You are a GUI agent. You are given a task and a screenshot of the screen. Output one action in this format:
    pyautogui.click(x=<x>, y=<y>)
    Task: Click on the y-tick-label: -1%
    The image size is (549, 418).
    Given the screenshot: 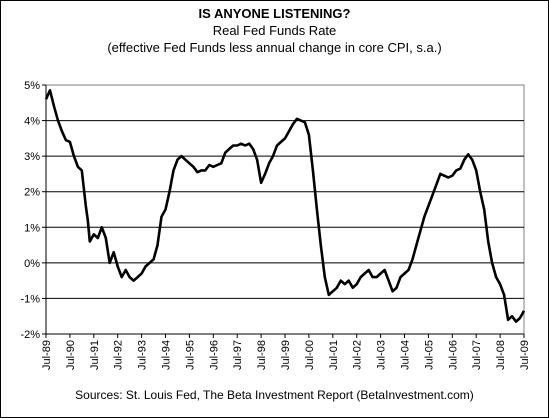 What is the action you would take?
    pyautogui.click(x=30, y=299)
    